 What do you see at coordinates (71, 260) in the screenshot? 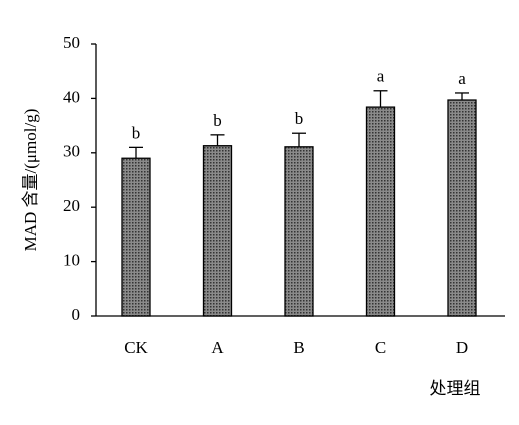
I see `y-tick-label: 10` at bounding box center [71, 260].